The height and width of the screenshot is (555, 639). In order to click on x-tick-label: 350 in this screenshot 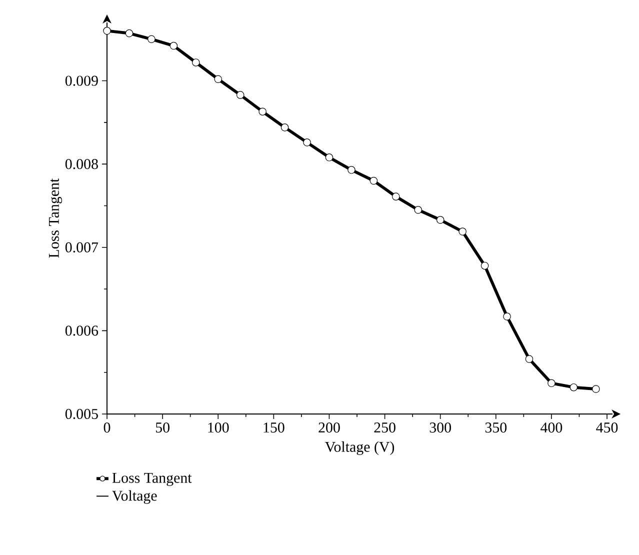, I will do `click(496, 427)`.